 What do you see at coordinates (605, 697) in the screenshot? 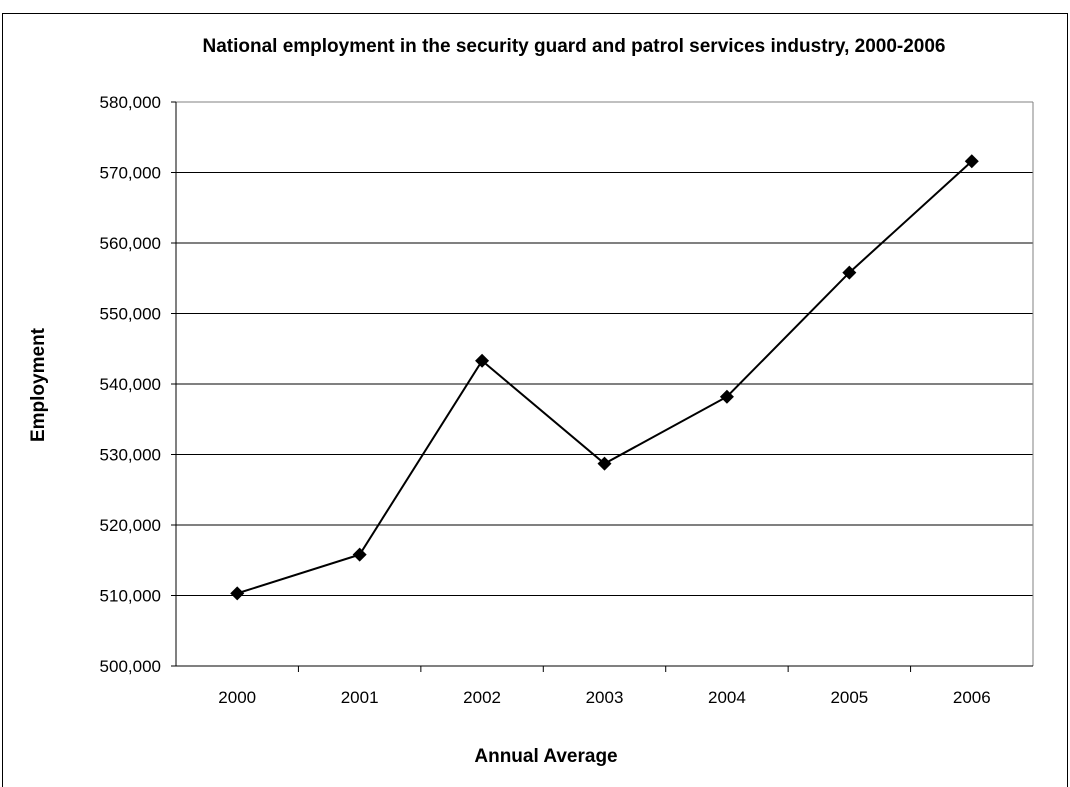
I see `x-tick-label: 2003` at bounding box center [605, 697].